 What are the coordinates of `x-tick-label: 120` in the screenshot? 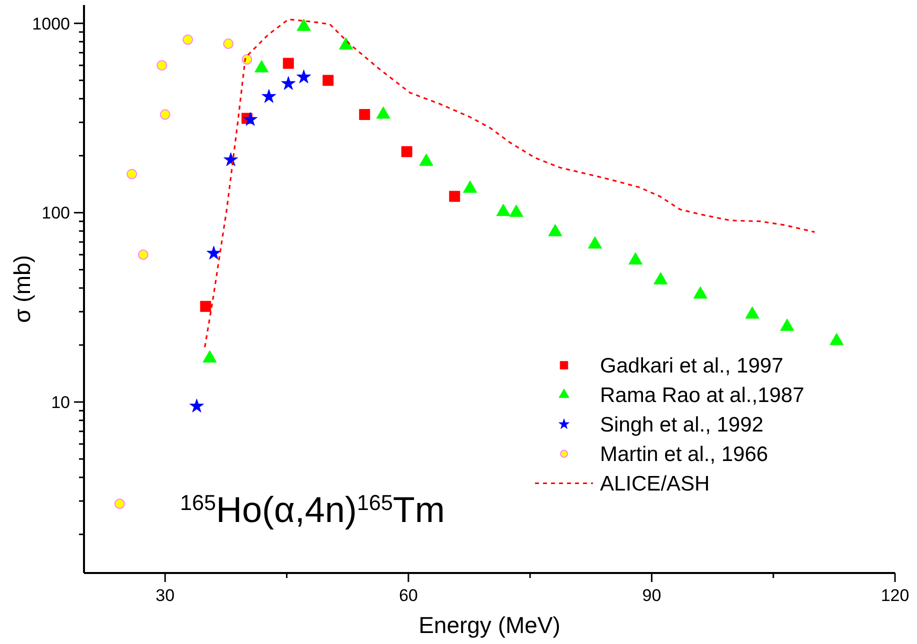 It's located at (895, 595).